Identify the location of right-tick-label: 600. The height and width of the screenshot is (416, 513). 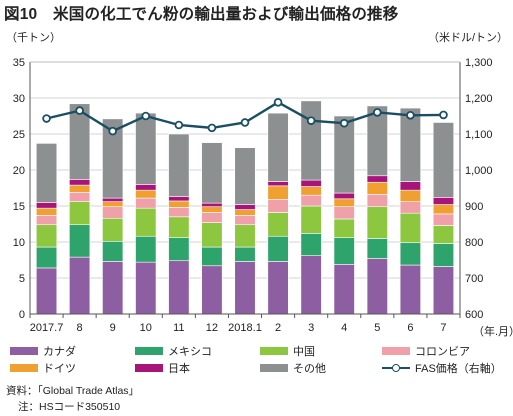
(474, 315).